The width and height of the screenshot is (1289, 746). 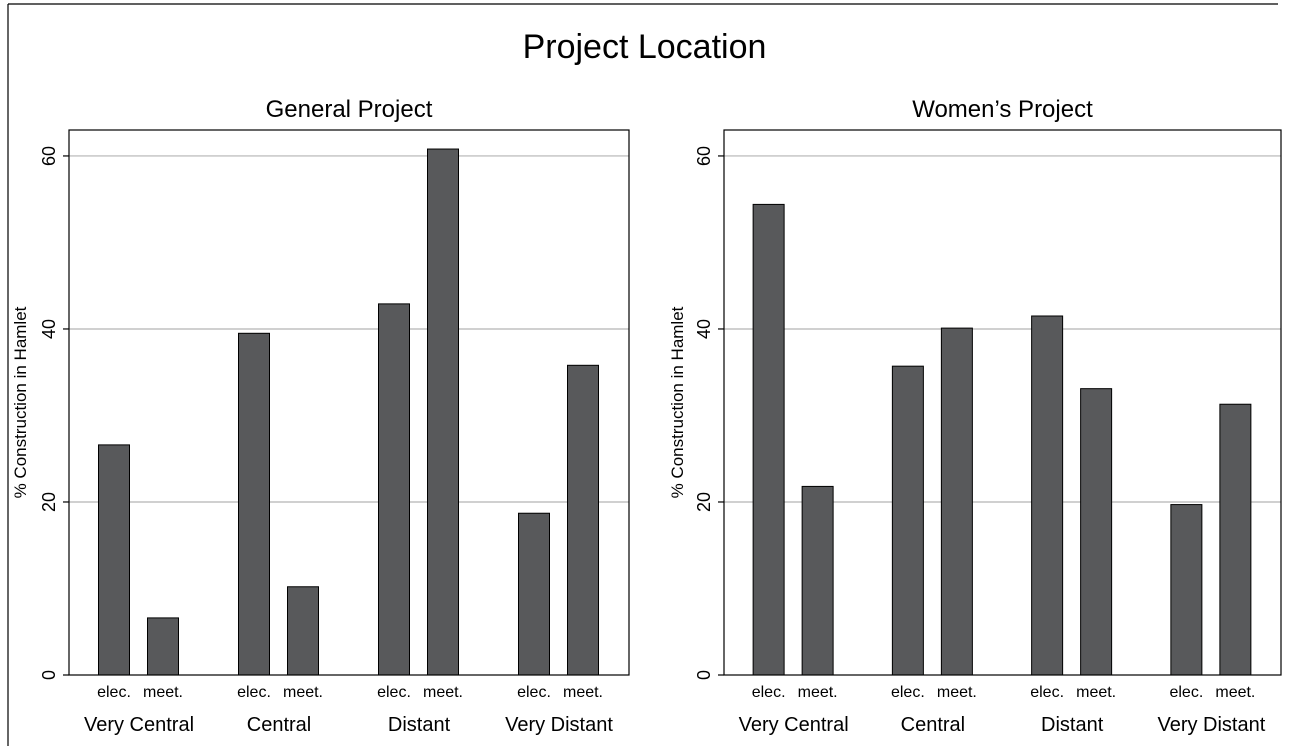 I want to click on panel-title: Women’s Project, so click(x=1002, y=109).